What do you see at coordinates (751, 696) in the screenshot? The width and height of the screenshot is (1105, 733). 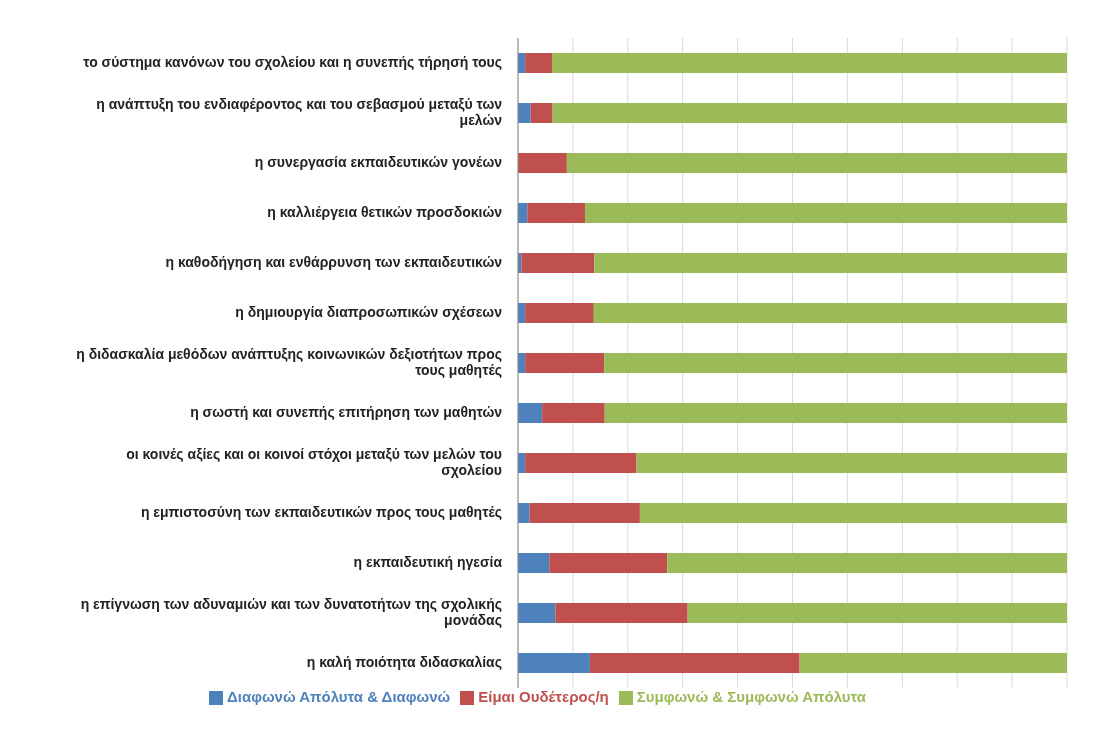 I see `legend-label: Συμφωνώ & Συμφωνώ Απόλυτα` at bounding box center [751, 696].